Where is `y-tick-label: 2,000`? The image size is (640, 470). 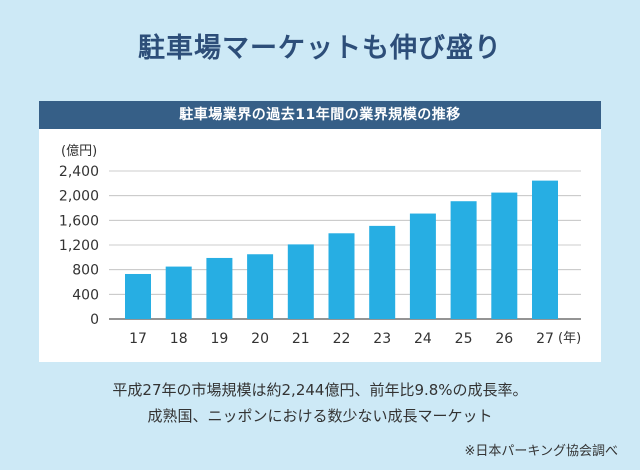
y-tick-label: 2,000 is located at coordinates (79, 197).